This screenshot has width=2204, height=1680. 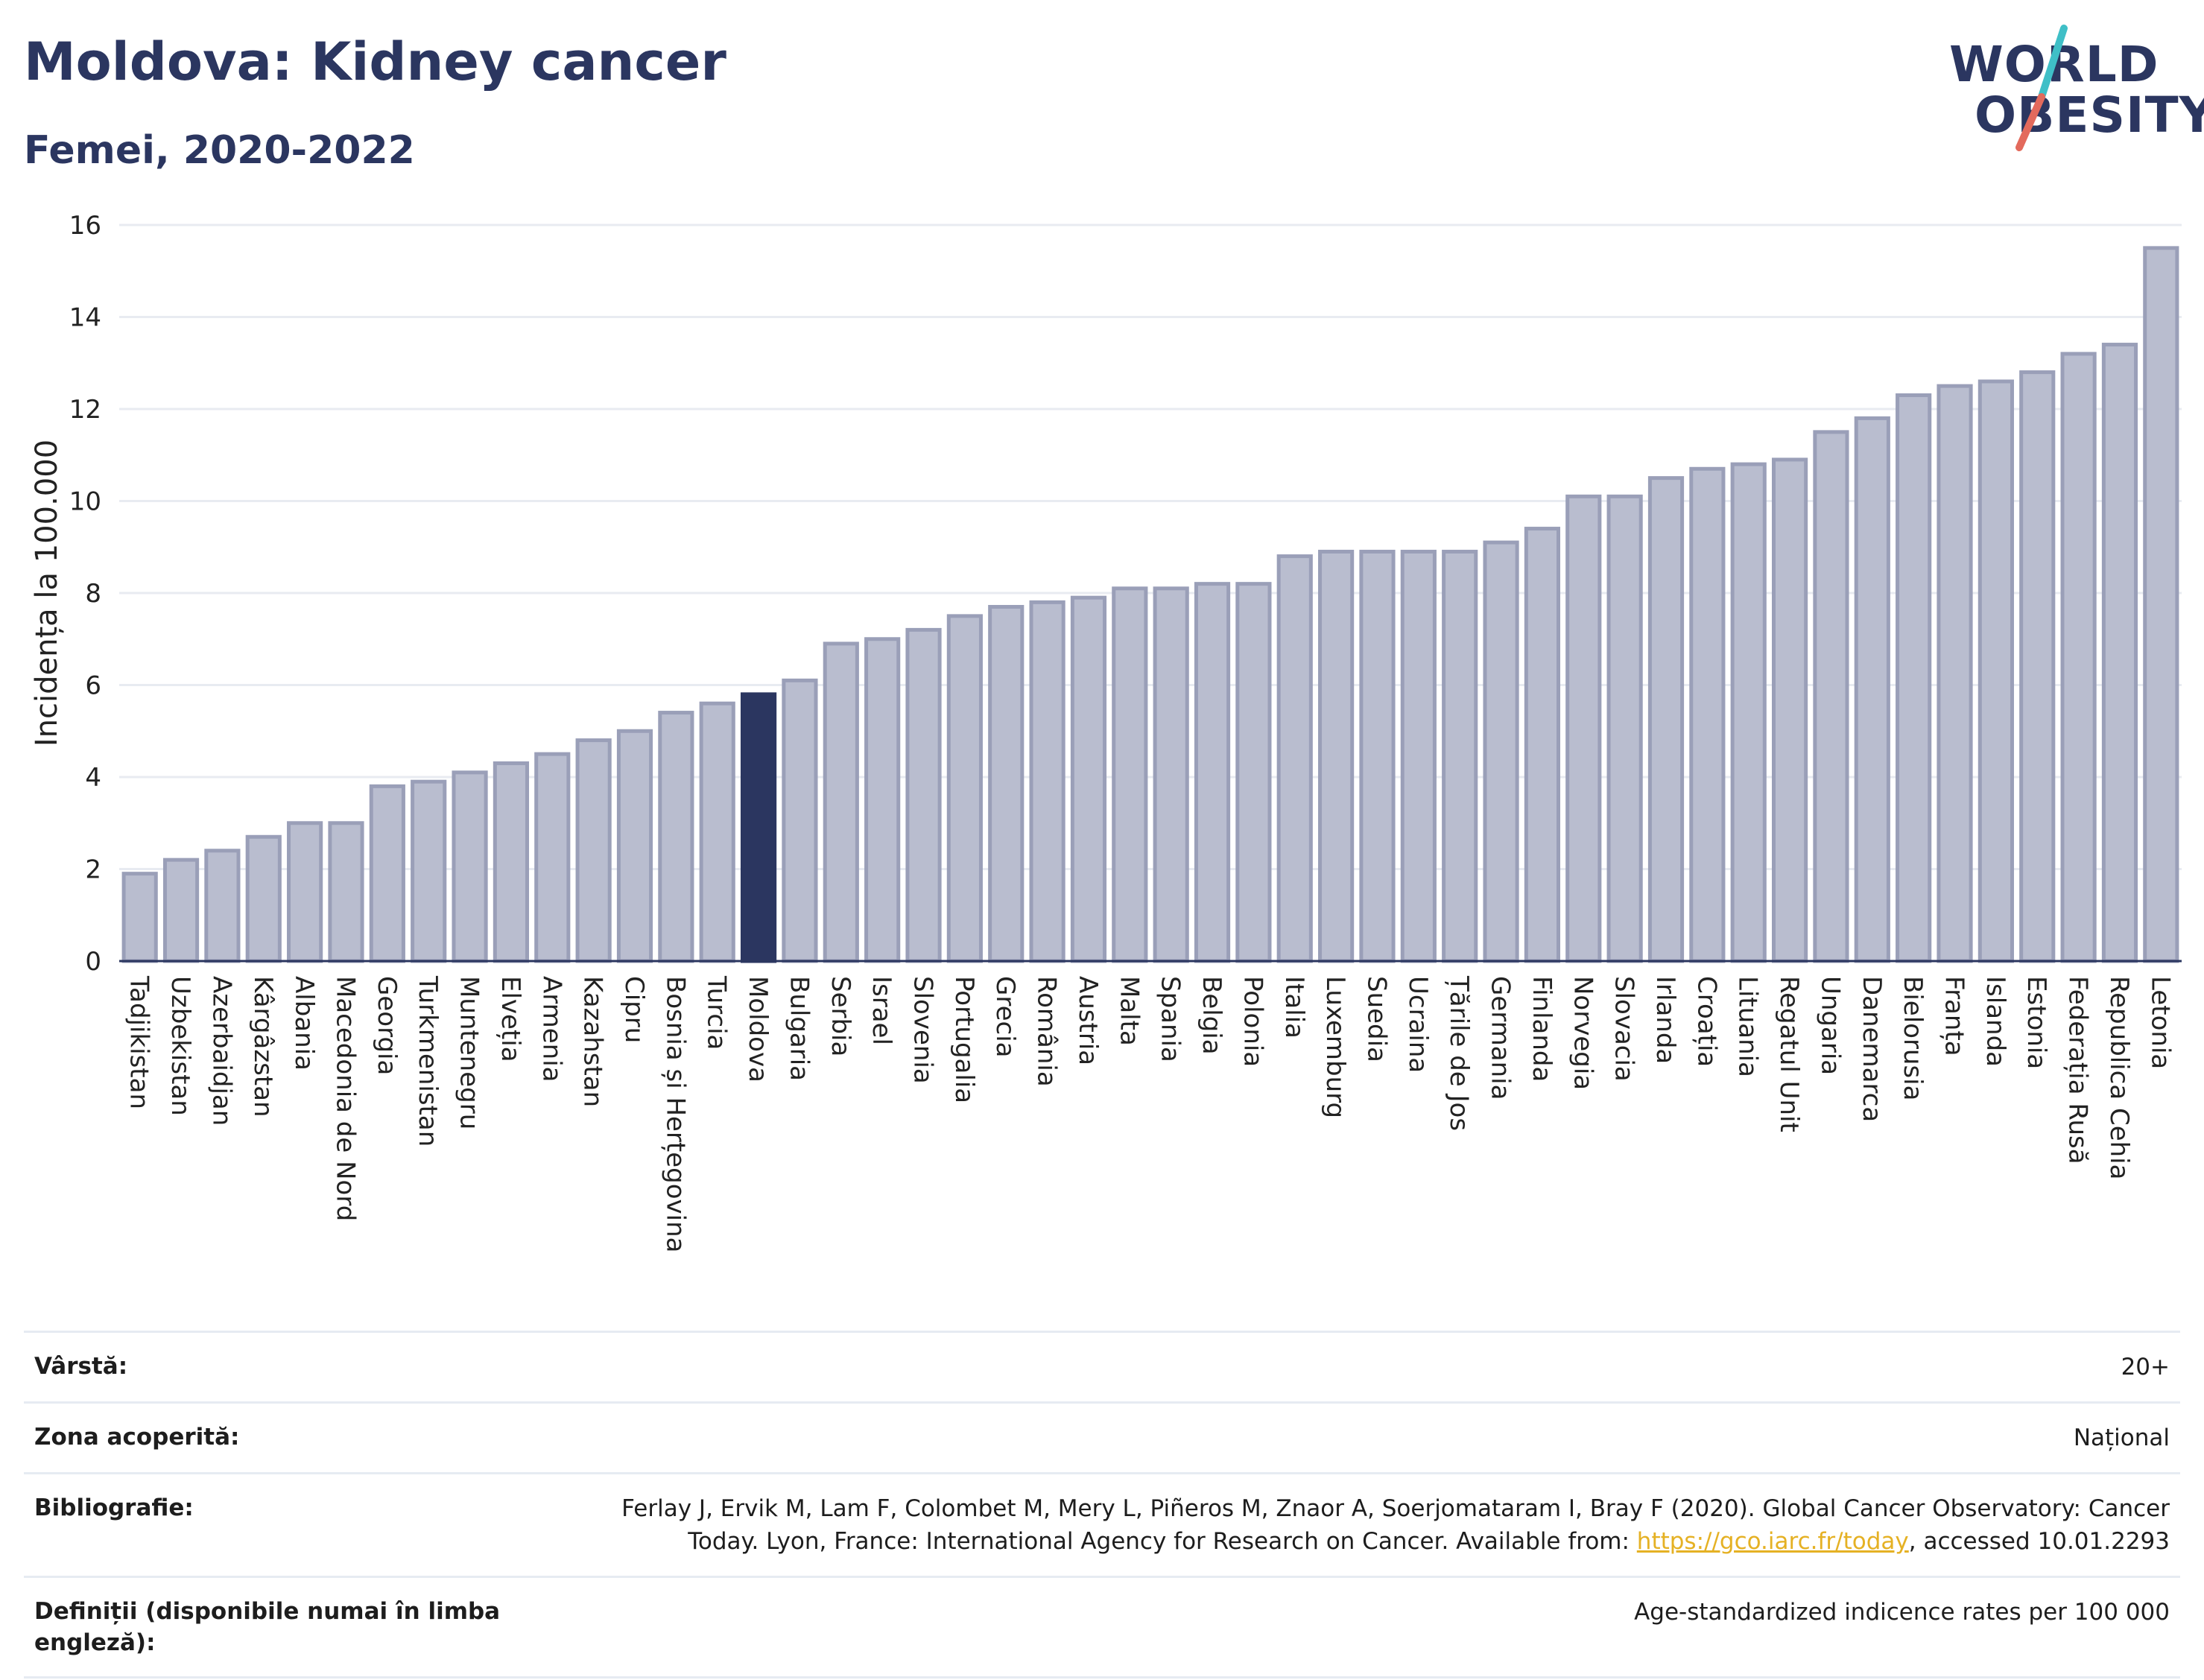 I want to click on x-tick-label: Bulgaria, so click(x=799, y=1028).